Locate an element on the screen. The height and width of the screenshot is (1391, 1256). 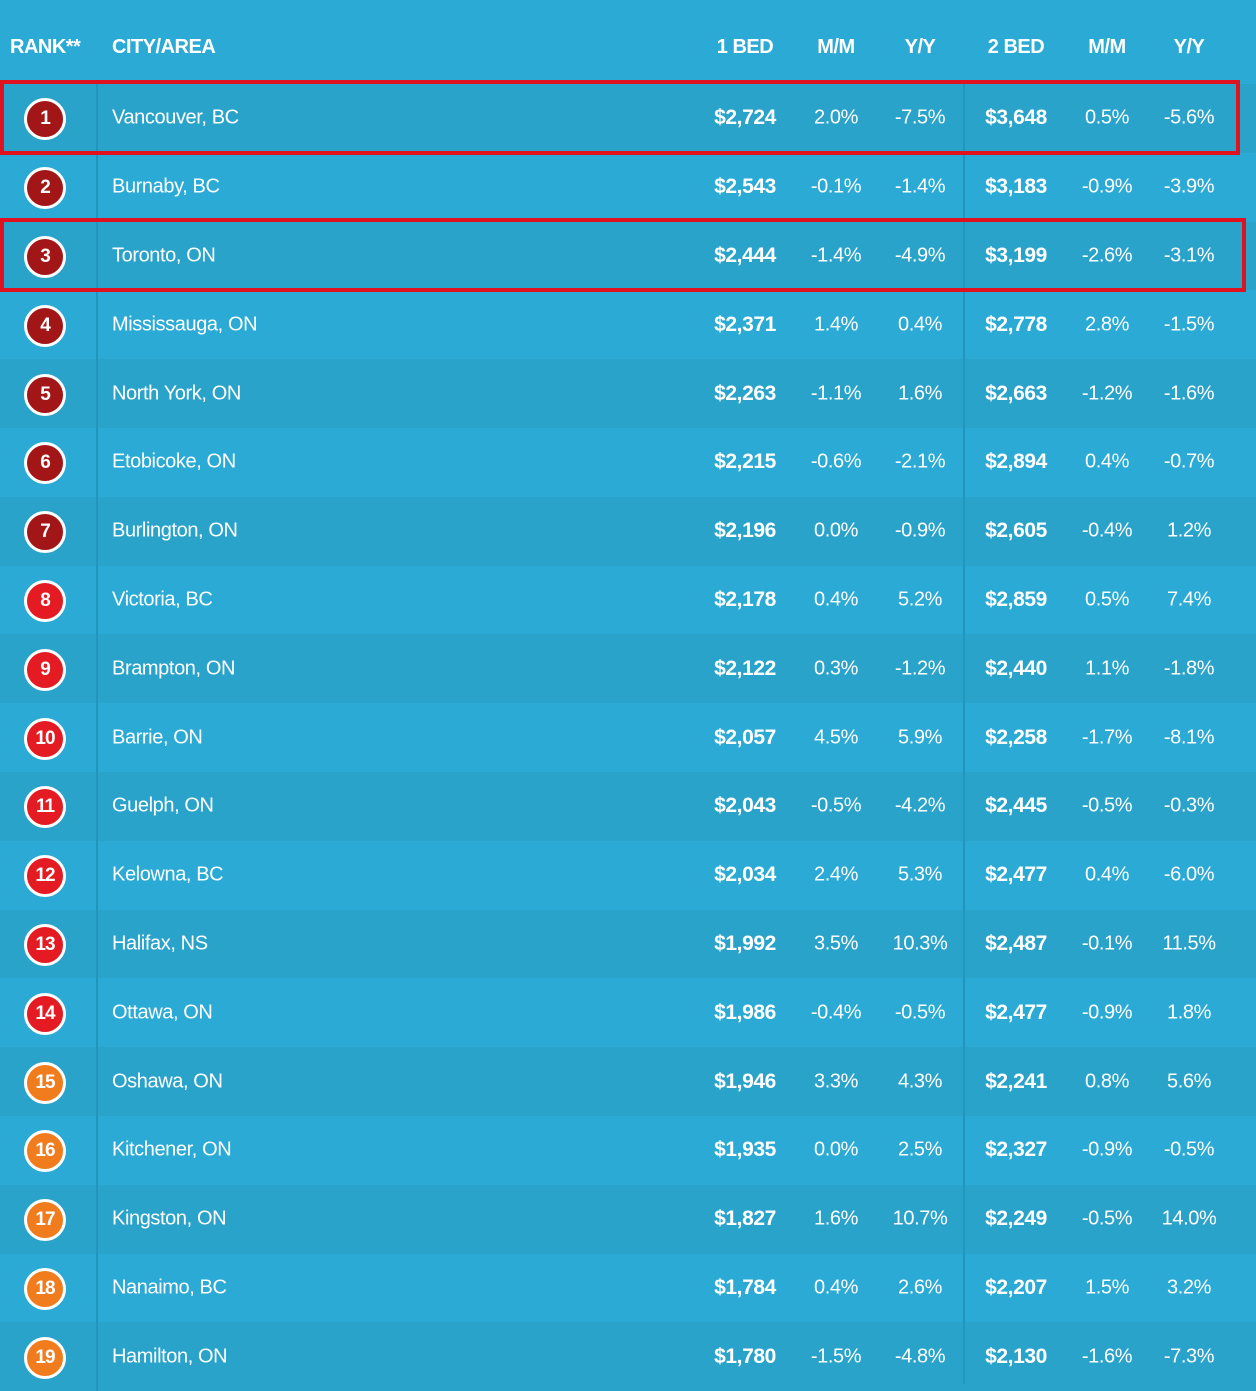
rank-cell: 16 is located at coordinates (49, 1150).